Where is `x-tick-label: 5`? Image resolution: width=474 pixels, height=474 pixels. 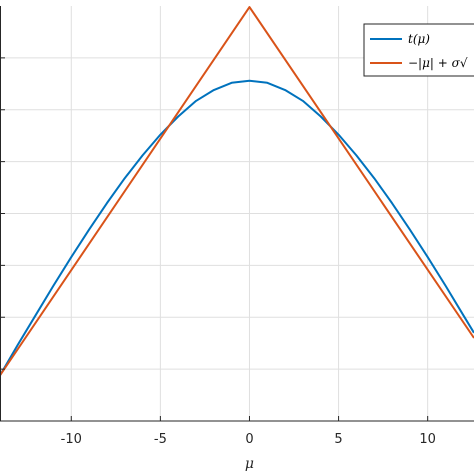
x-tick-label: 5 is located at coordinates (338, 439).